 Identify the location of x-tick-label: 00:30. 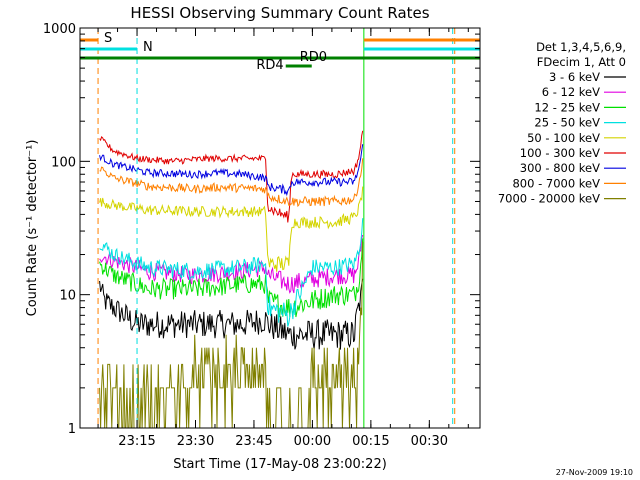
(429, 441).